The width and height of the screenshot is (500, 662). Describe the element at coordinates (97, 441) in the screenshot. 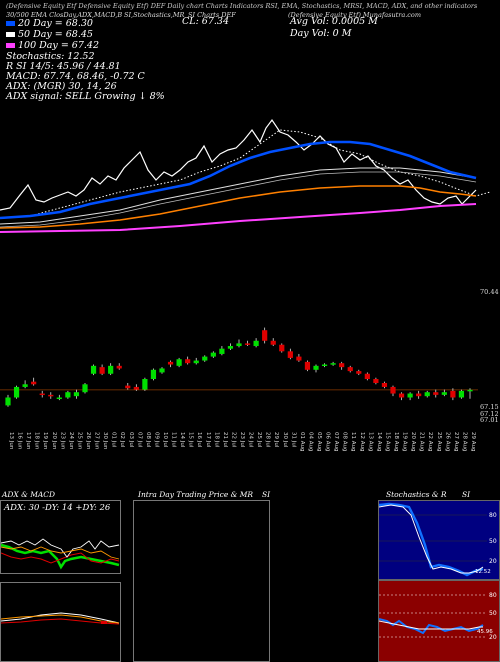

I see `date-tick-label: 27 Jun` at that location.